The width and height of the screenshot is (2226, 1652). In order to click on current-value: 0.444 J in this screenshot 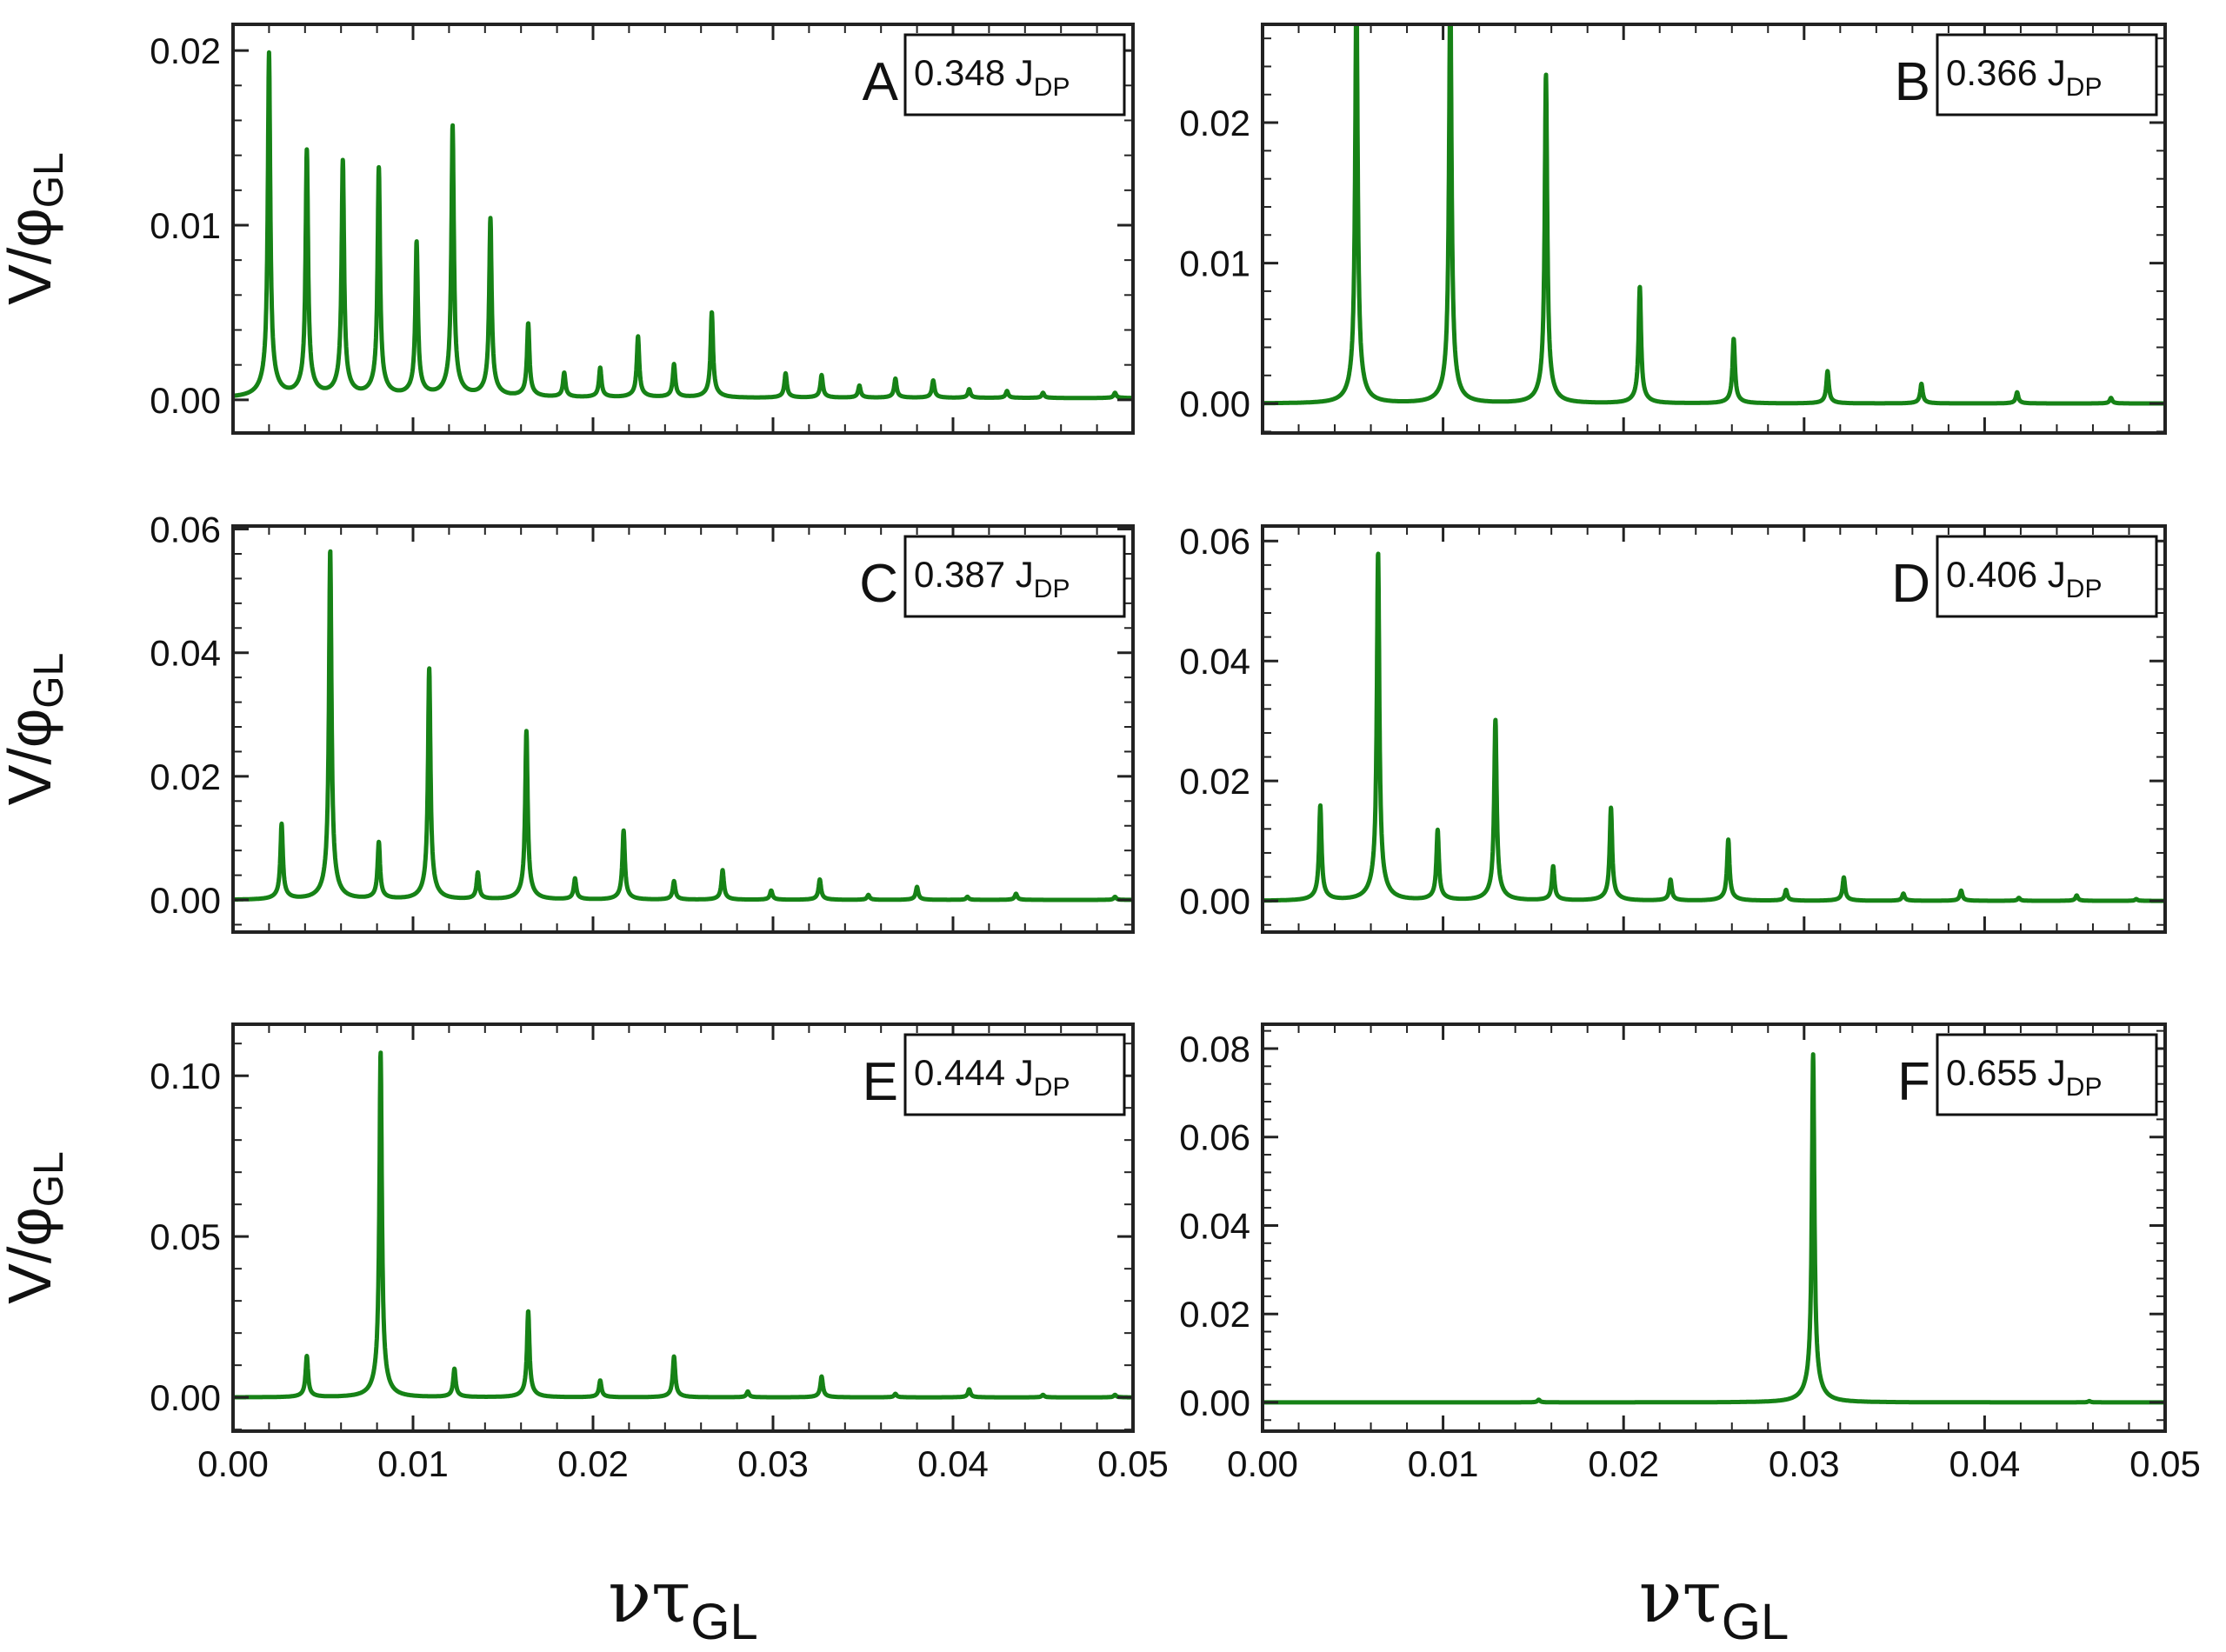, I will do `click(974, 1072)`.